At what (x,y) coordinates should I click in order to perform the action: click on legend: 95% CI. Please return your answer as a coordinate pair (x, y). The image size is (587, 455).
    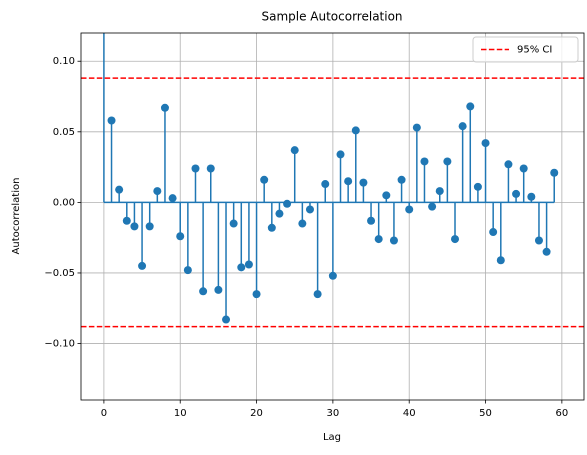
    Looking at the image, I should click on (525, 49).